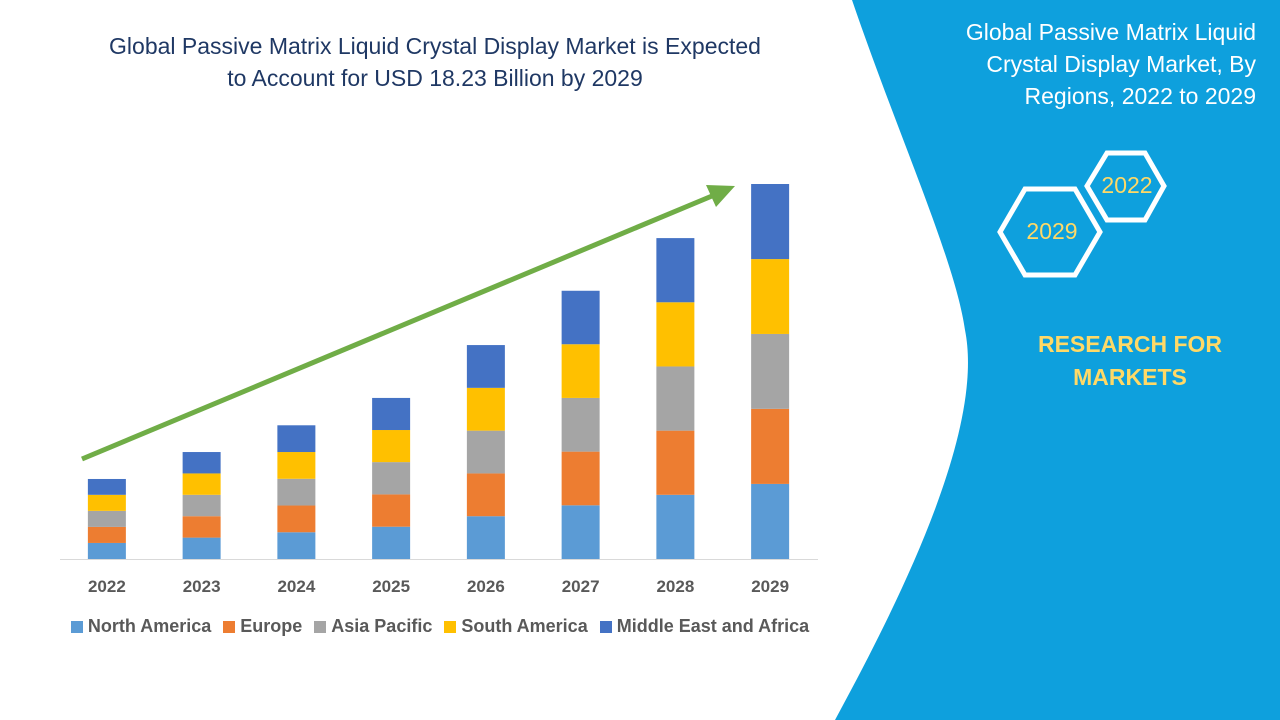  What do you see at coordinates (581, 586) in the screenshot?
I see `x-tick-label: 2027` at bounding box center [581, 586].